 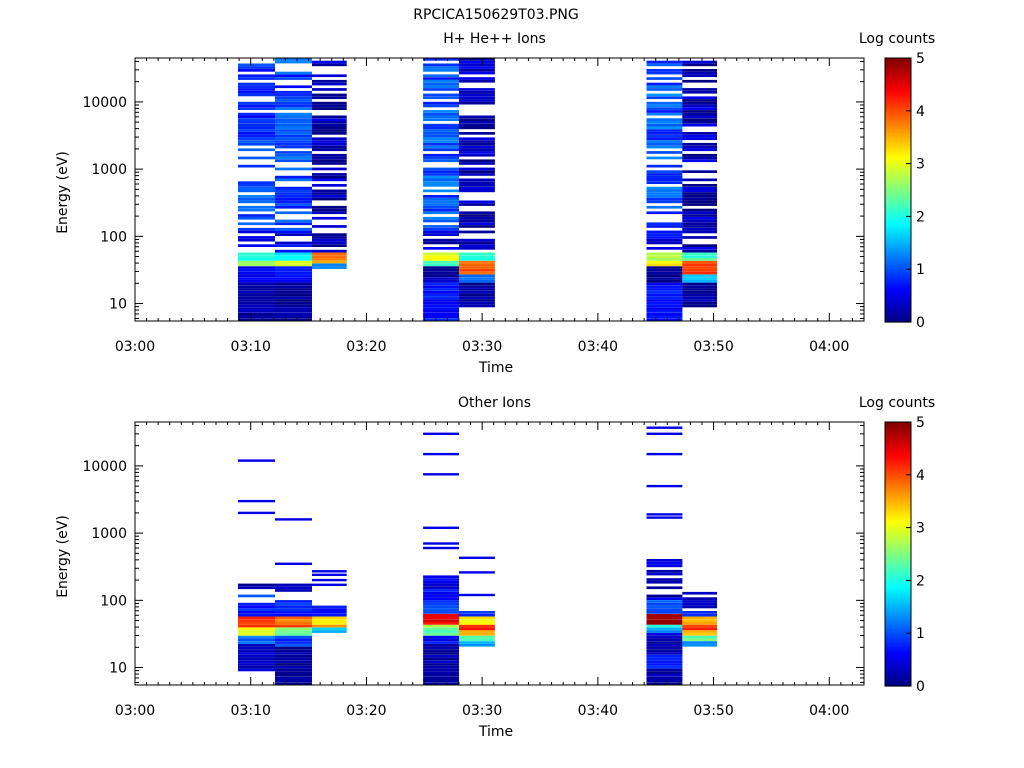 What do you see at coordinates (898, 554) in the screenshot?
I see `colorbar-frame` at bounding box center [898, 554].